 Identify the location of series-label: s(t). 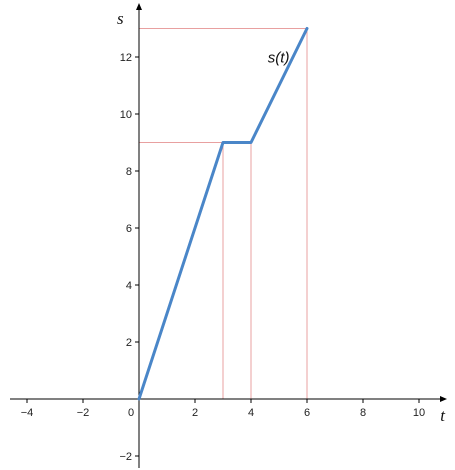
(279, 58).